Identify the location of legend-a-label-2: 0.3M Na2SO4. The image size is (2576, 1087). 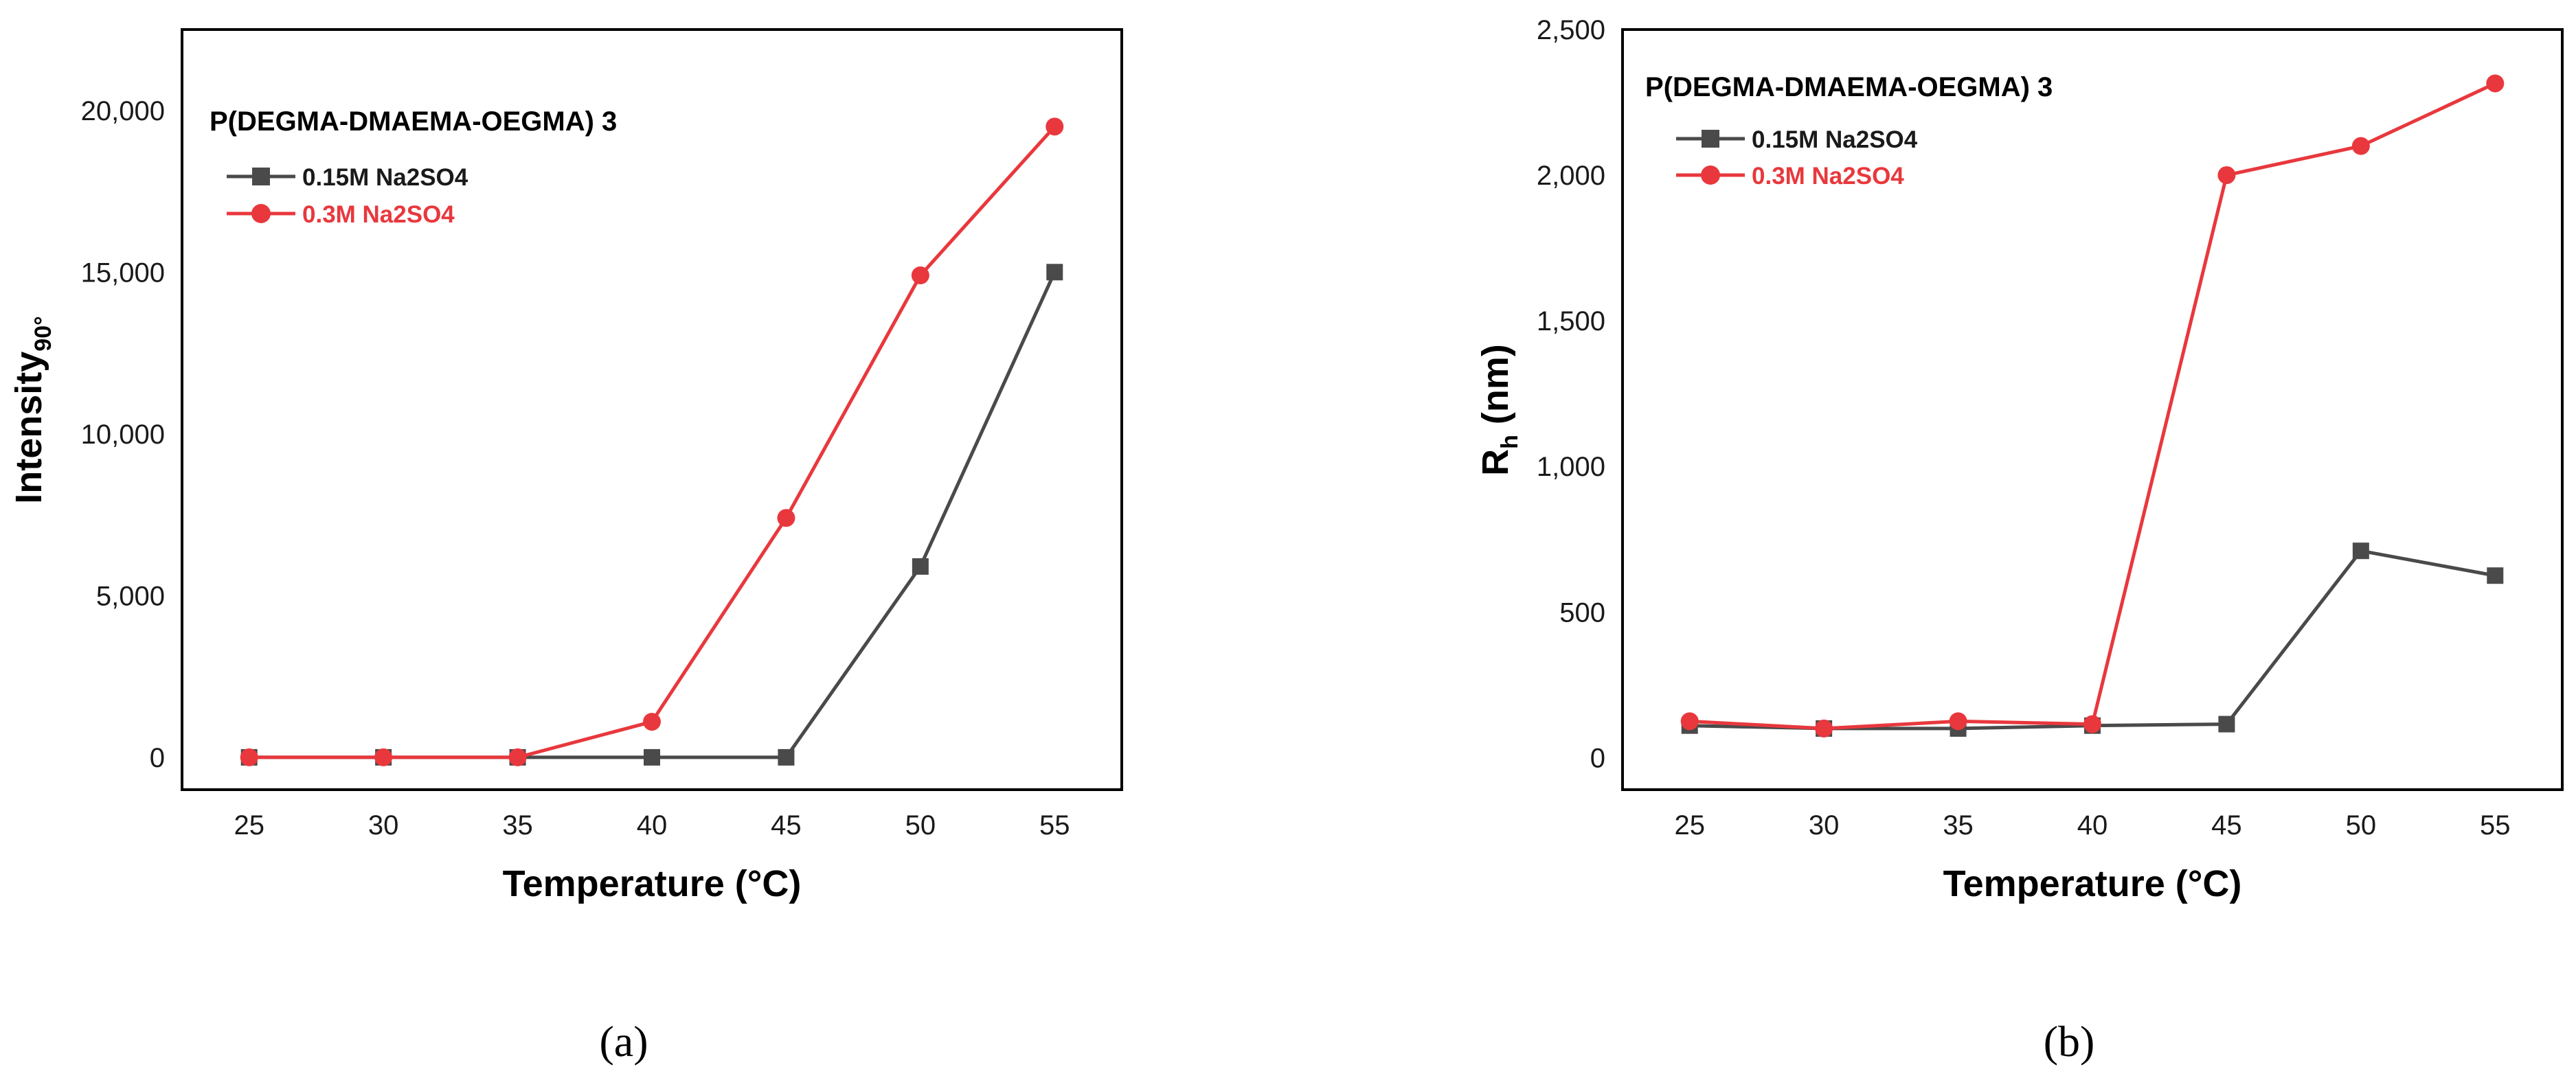
(378, 214).